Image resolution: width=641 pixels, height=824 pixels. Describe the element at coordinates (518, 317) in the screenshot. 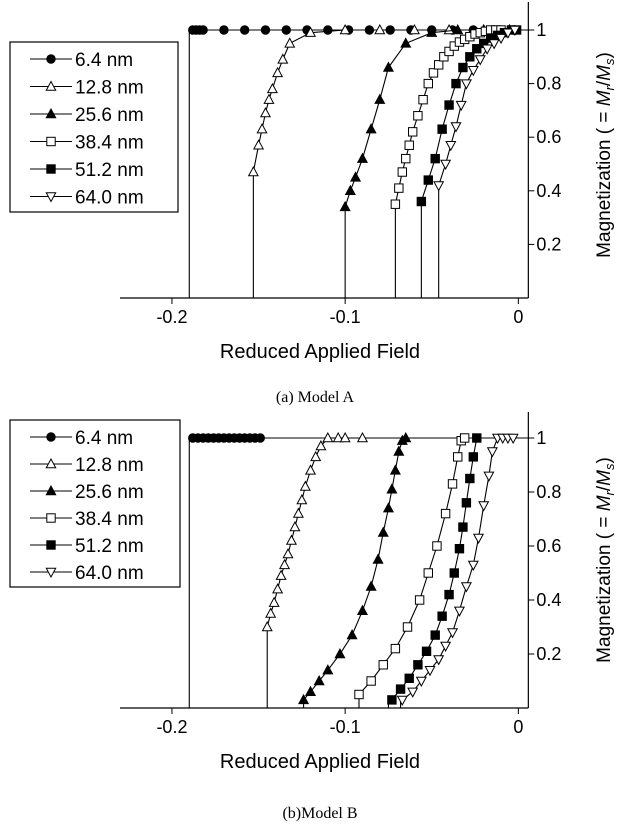

I see `x-tick-label: 0` at that location.